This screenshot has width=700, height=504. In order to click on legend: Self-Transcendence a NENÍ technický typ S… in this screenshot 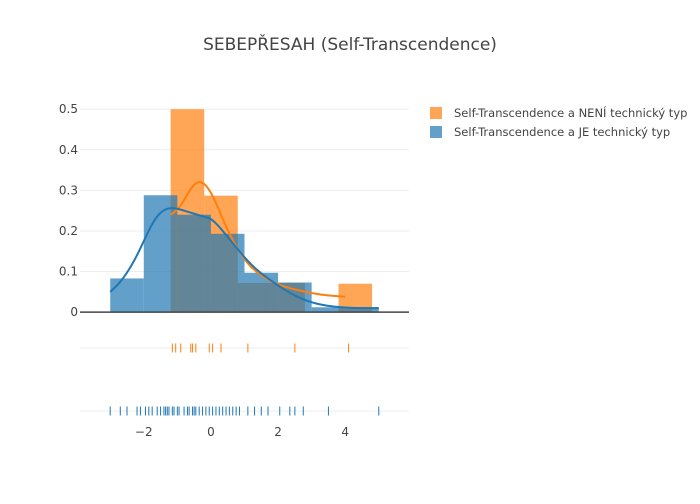, I will do `click(558, 122)`.